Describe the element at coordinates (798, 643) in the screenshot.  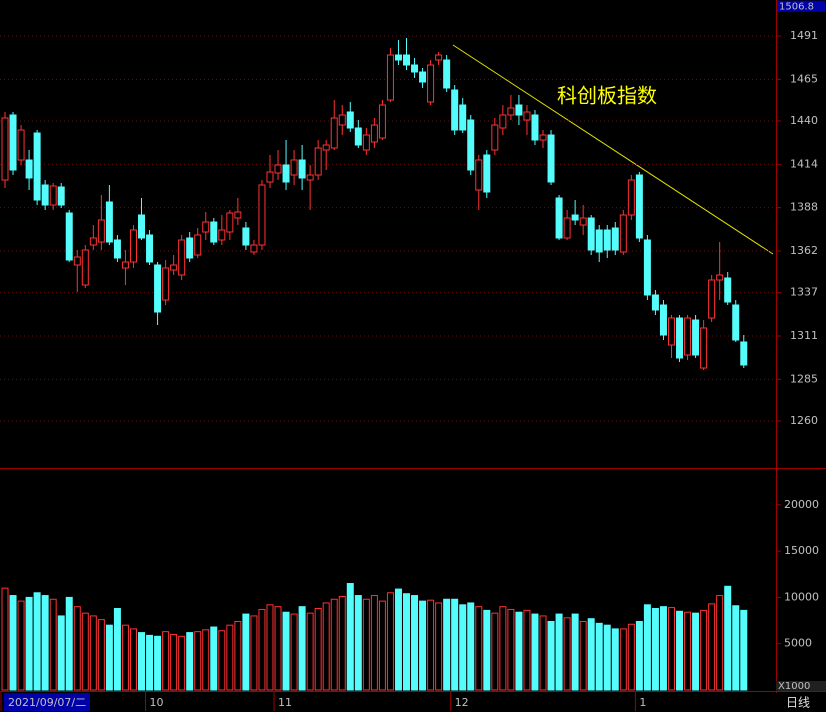
I see `volume-tick-label: 5000` at that location.